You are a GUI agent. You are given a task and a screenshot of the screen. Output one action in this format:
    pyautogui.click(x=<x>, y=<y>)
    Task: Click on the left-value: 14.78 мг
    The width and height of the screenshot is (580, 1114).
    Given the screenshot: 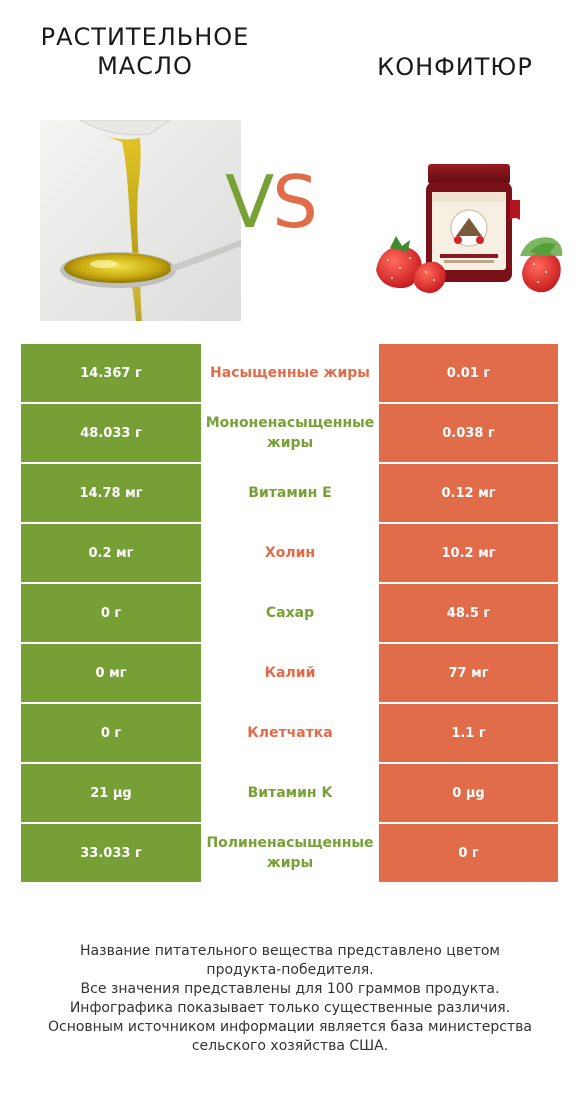 What is the action you would take?
    pyautogui.click(x=111, y=493)
    